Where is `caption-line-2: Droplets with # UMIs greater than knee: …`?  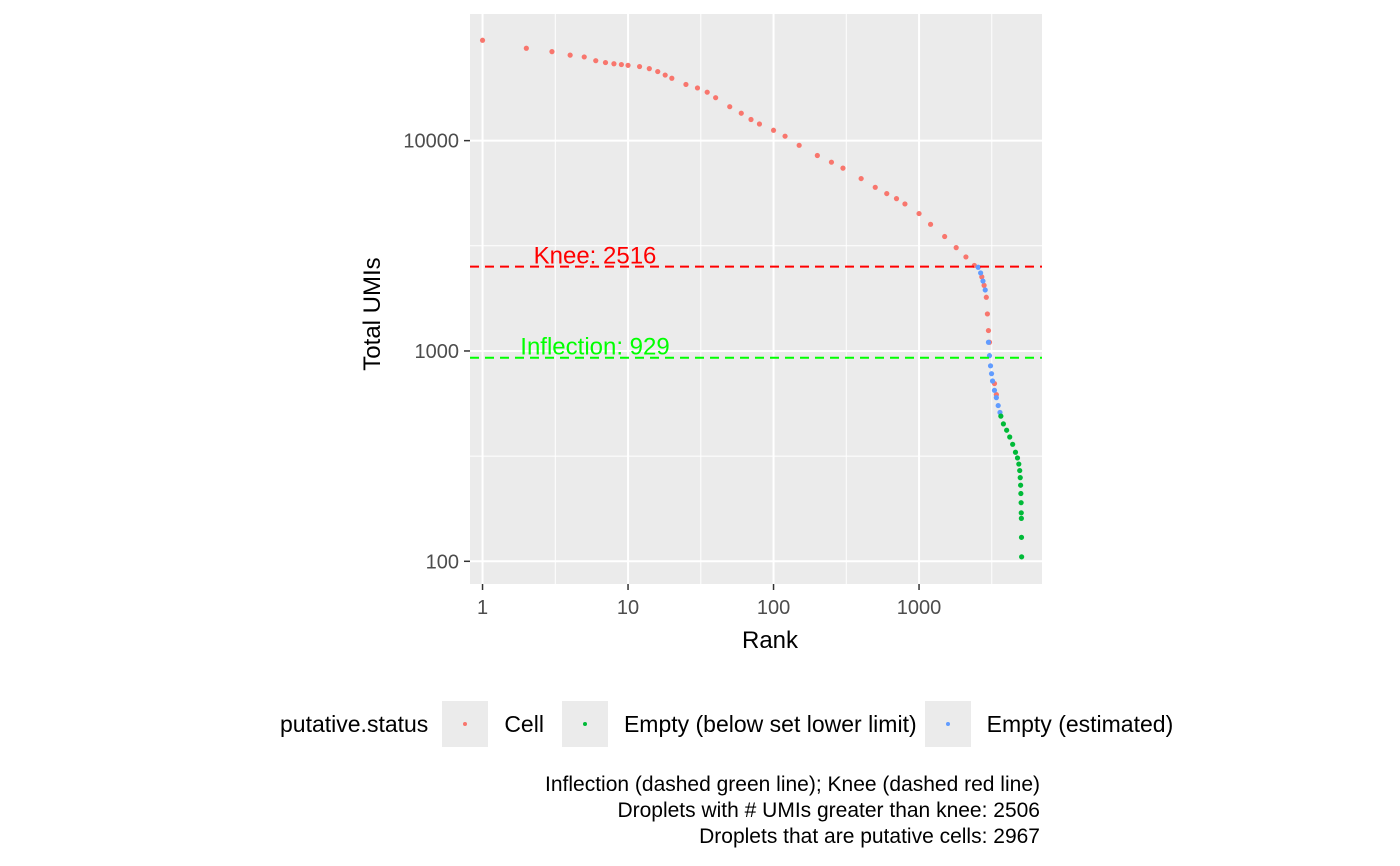
caption-line-2: Droplets with # UMIs greater than knee: … is located at coordinates (828, 810).